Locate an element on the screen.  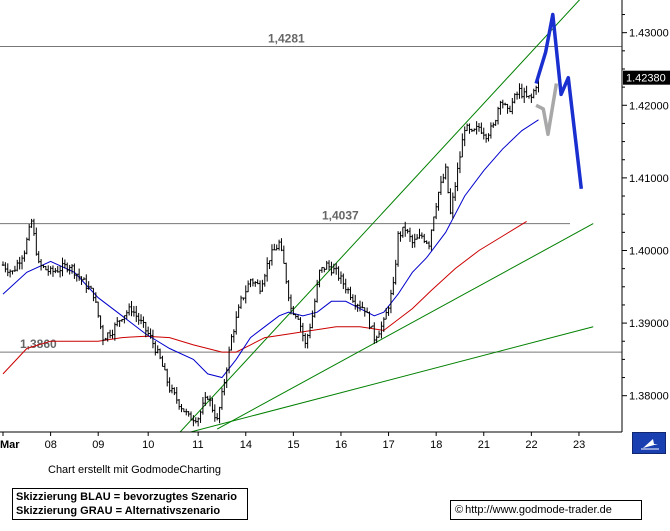
x-tick-label: 10 is located at coordinates (148, 445).